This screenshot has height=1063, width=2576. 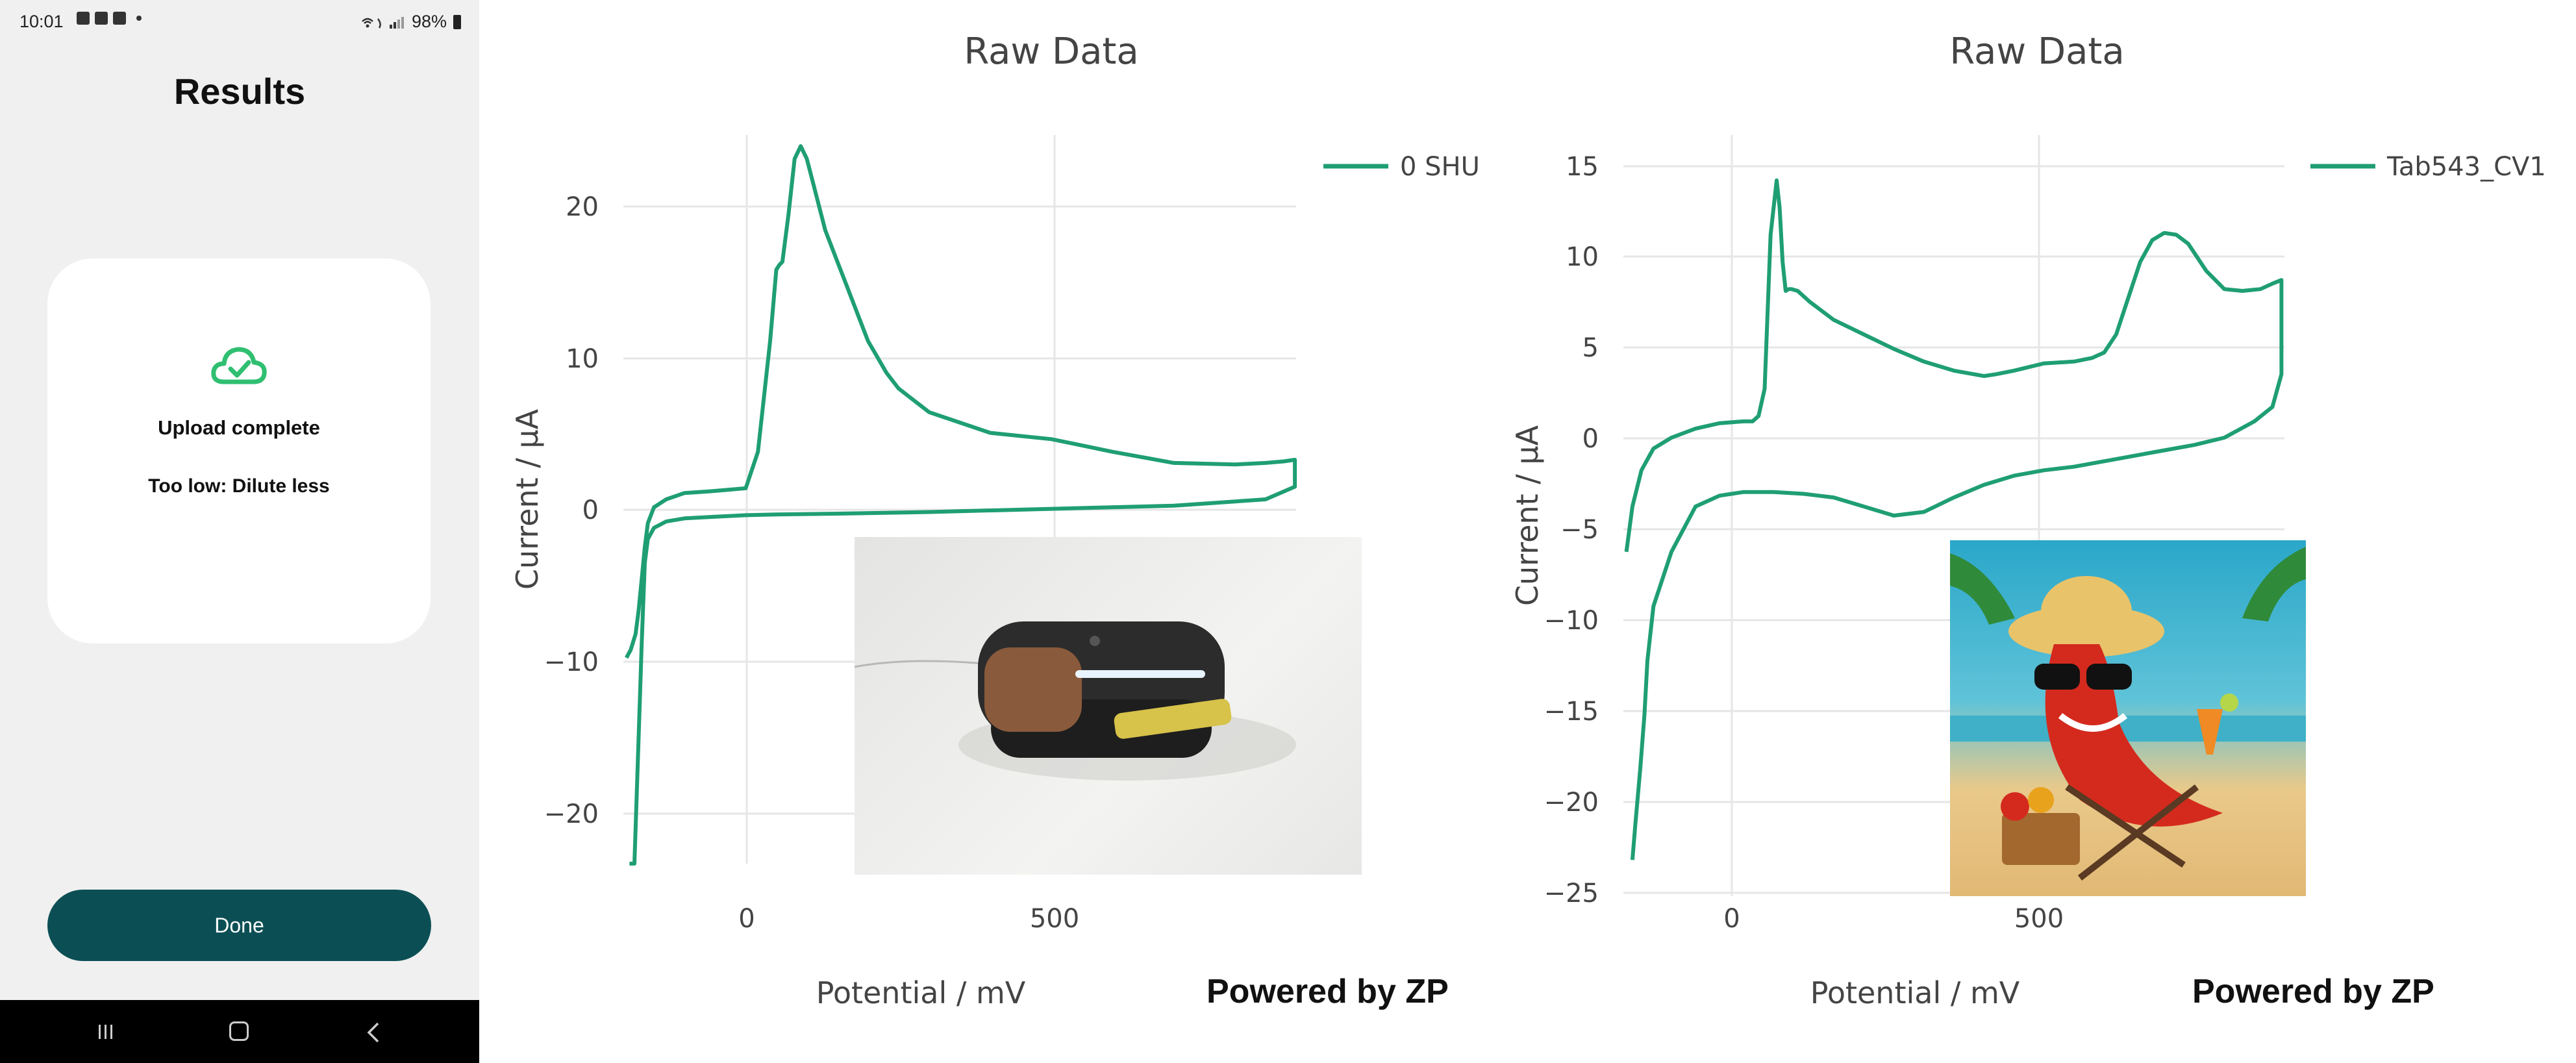 I want to click on result-card: Upload complete Too low: Dilute less, so click(x=239, y=451).